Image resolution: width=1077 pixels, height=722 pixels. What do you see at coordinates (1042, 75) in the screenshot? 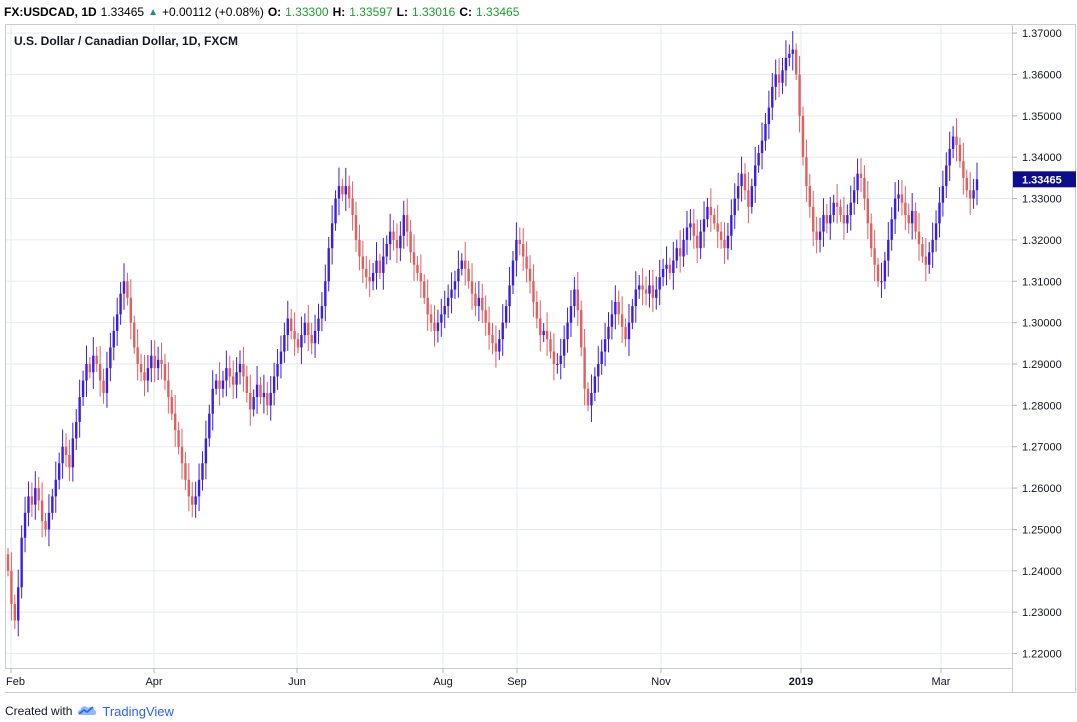
I see `price-tick-label: 1.36000` at bounding box center [1042, 75].